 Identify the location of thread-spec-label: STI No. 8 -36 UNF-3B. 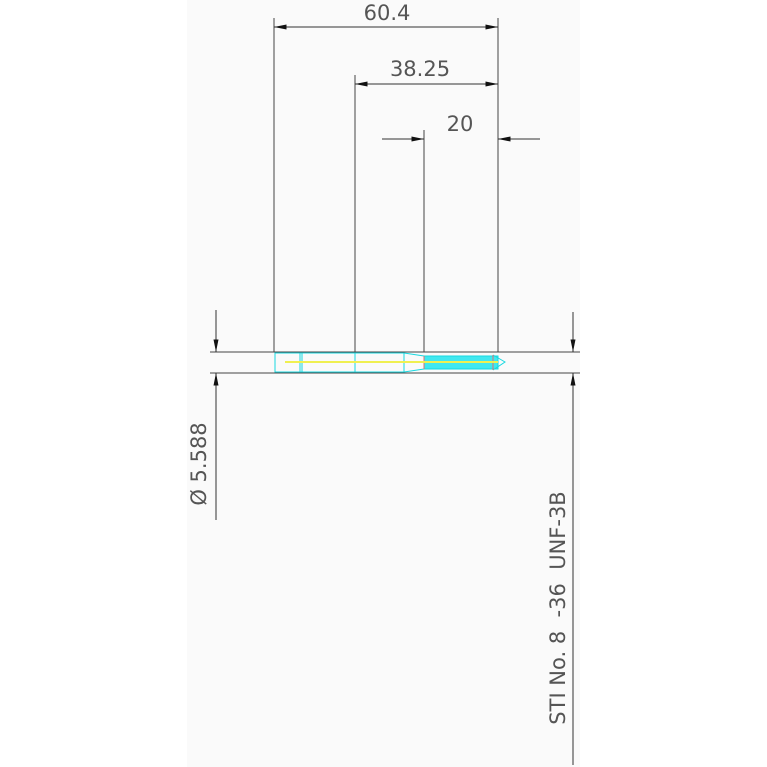
(558, 607).